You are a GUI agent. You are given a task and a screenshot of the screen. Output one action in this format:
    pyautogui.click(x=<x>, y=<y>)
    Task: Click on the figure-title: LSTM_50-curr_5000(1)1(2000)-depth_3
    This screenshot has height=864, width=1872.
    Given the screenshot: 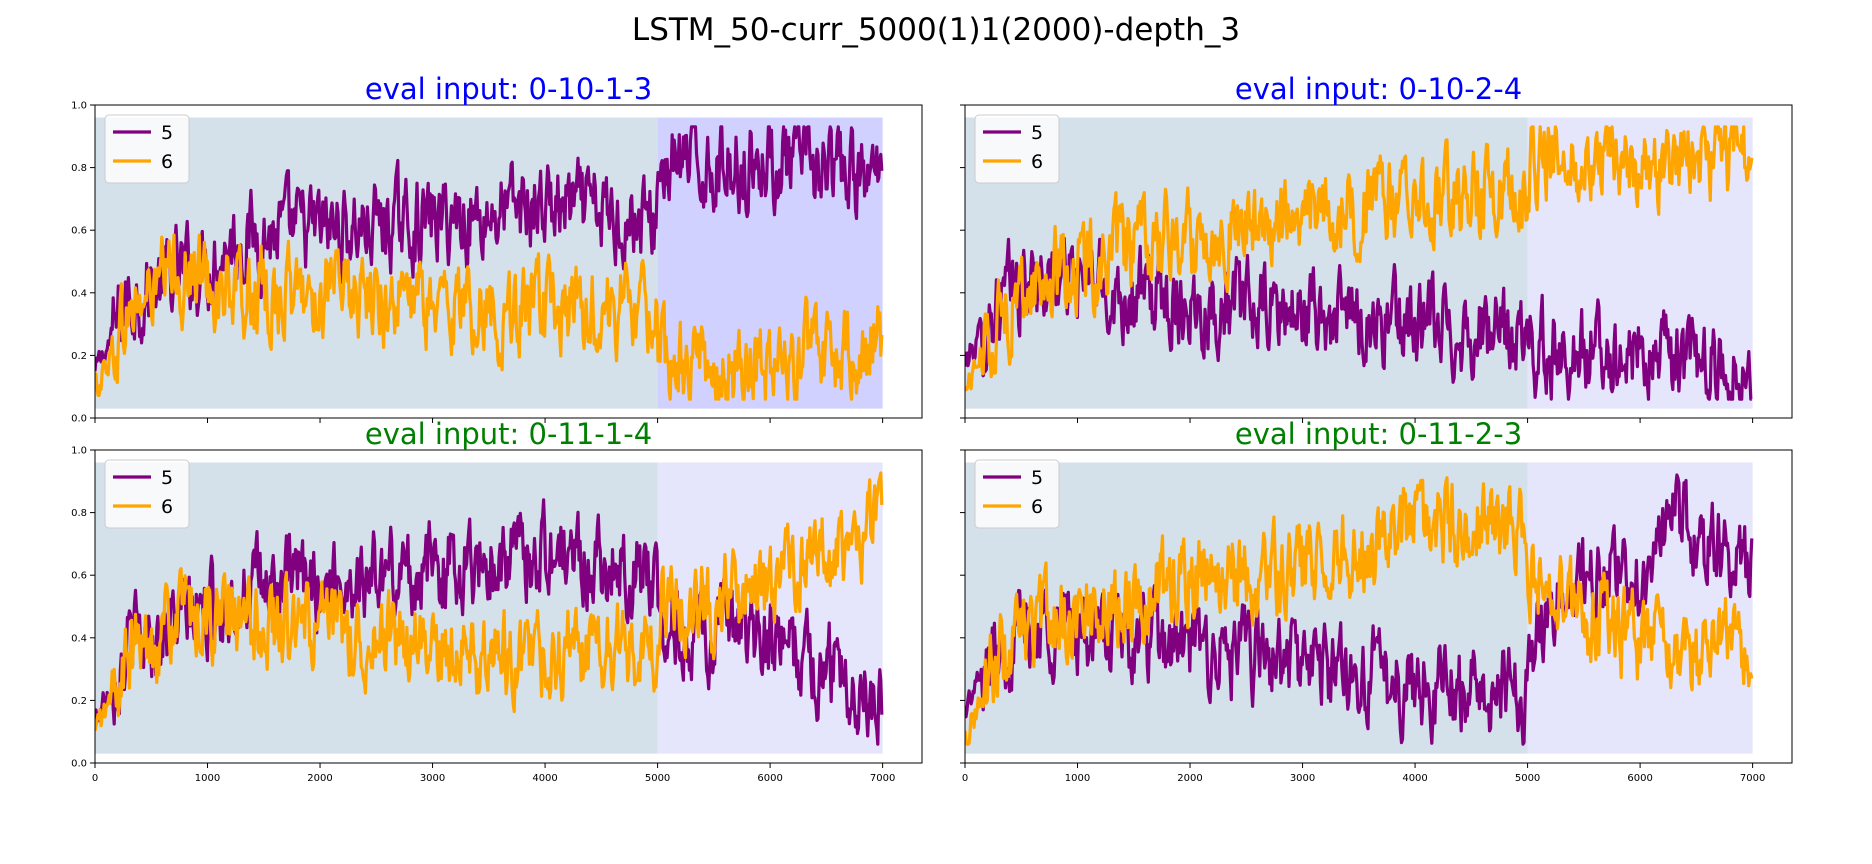 What is the action you would take?
    pyautogui.click(x=936, y=30)
    